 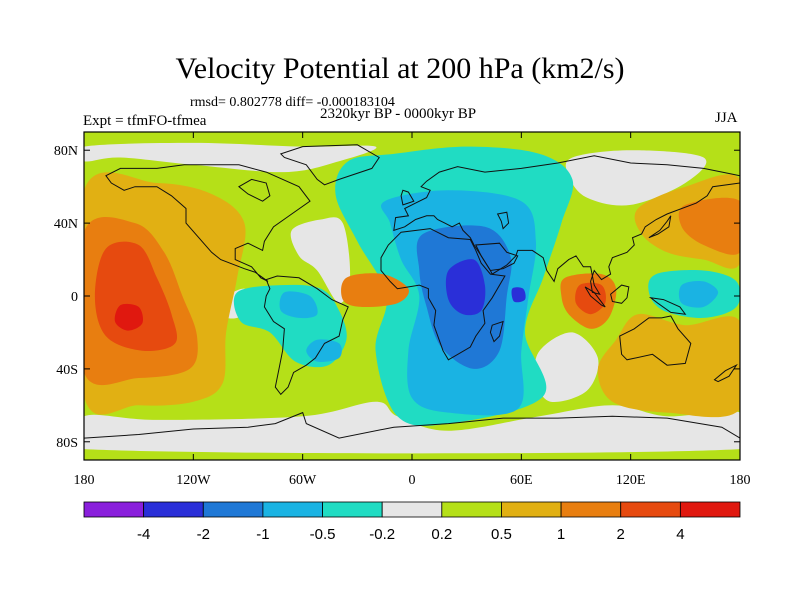 What do you see at coordinates (66, 151) in the screenshot?
I see `y-tick-label-0: 80N` at bounding box center [66, 151].